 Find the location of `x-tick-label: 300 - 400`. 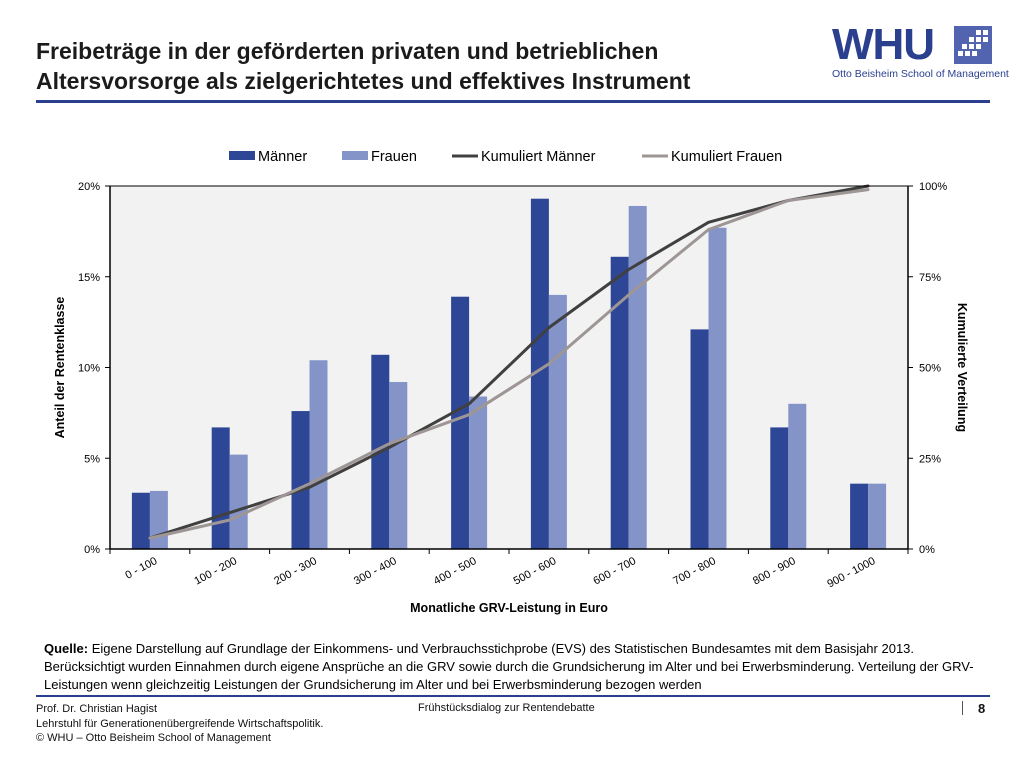

x-tick-label: 300 - 400 is located at coordinates (375, 571).